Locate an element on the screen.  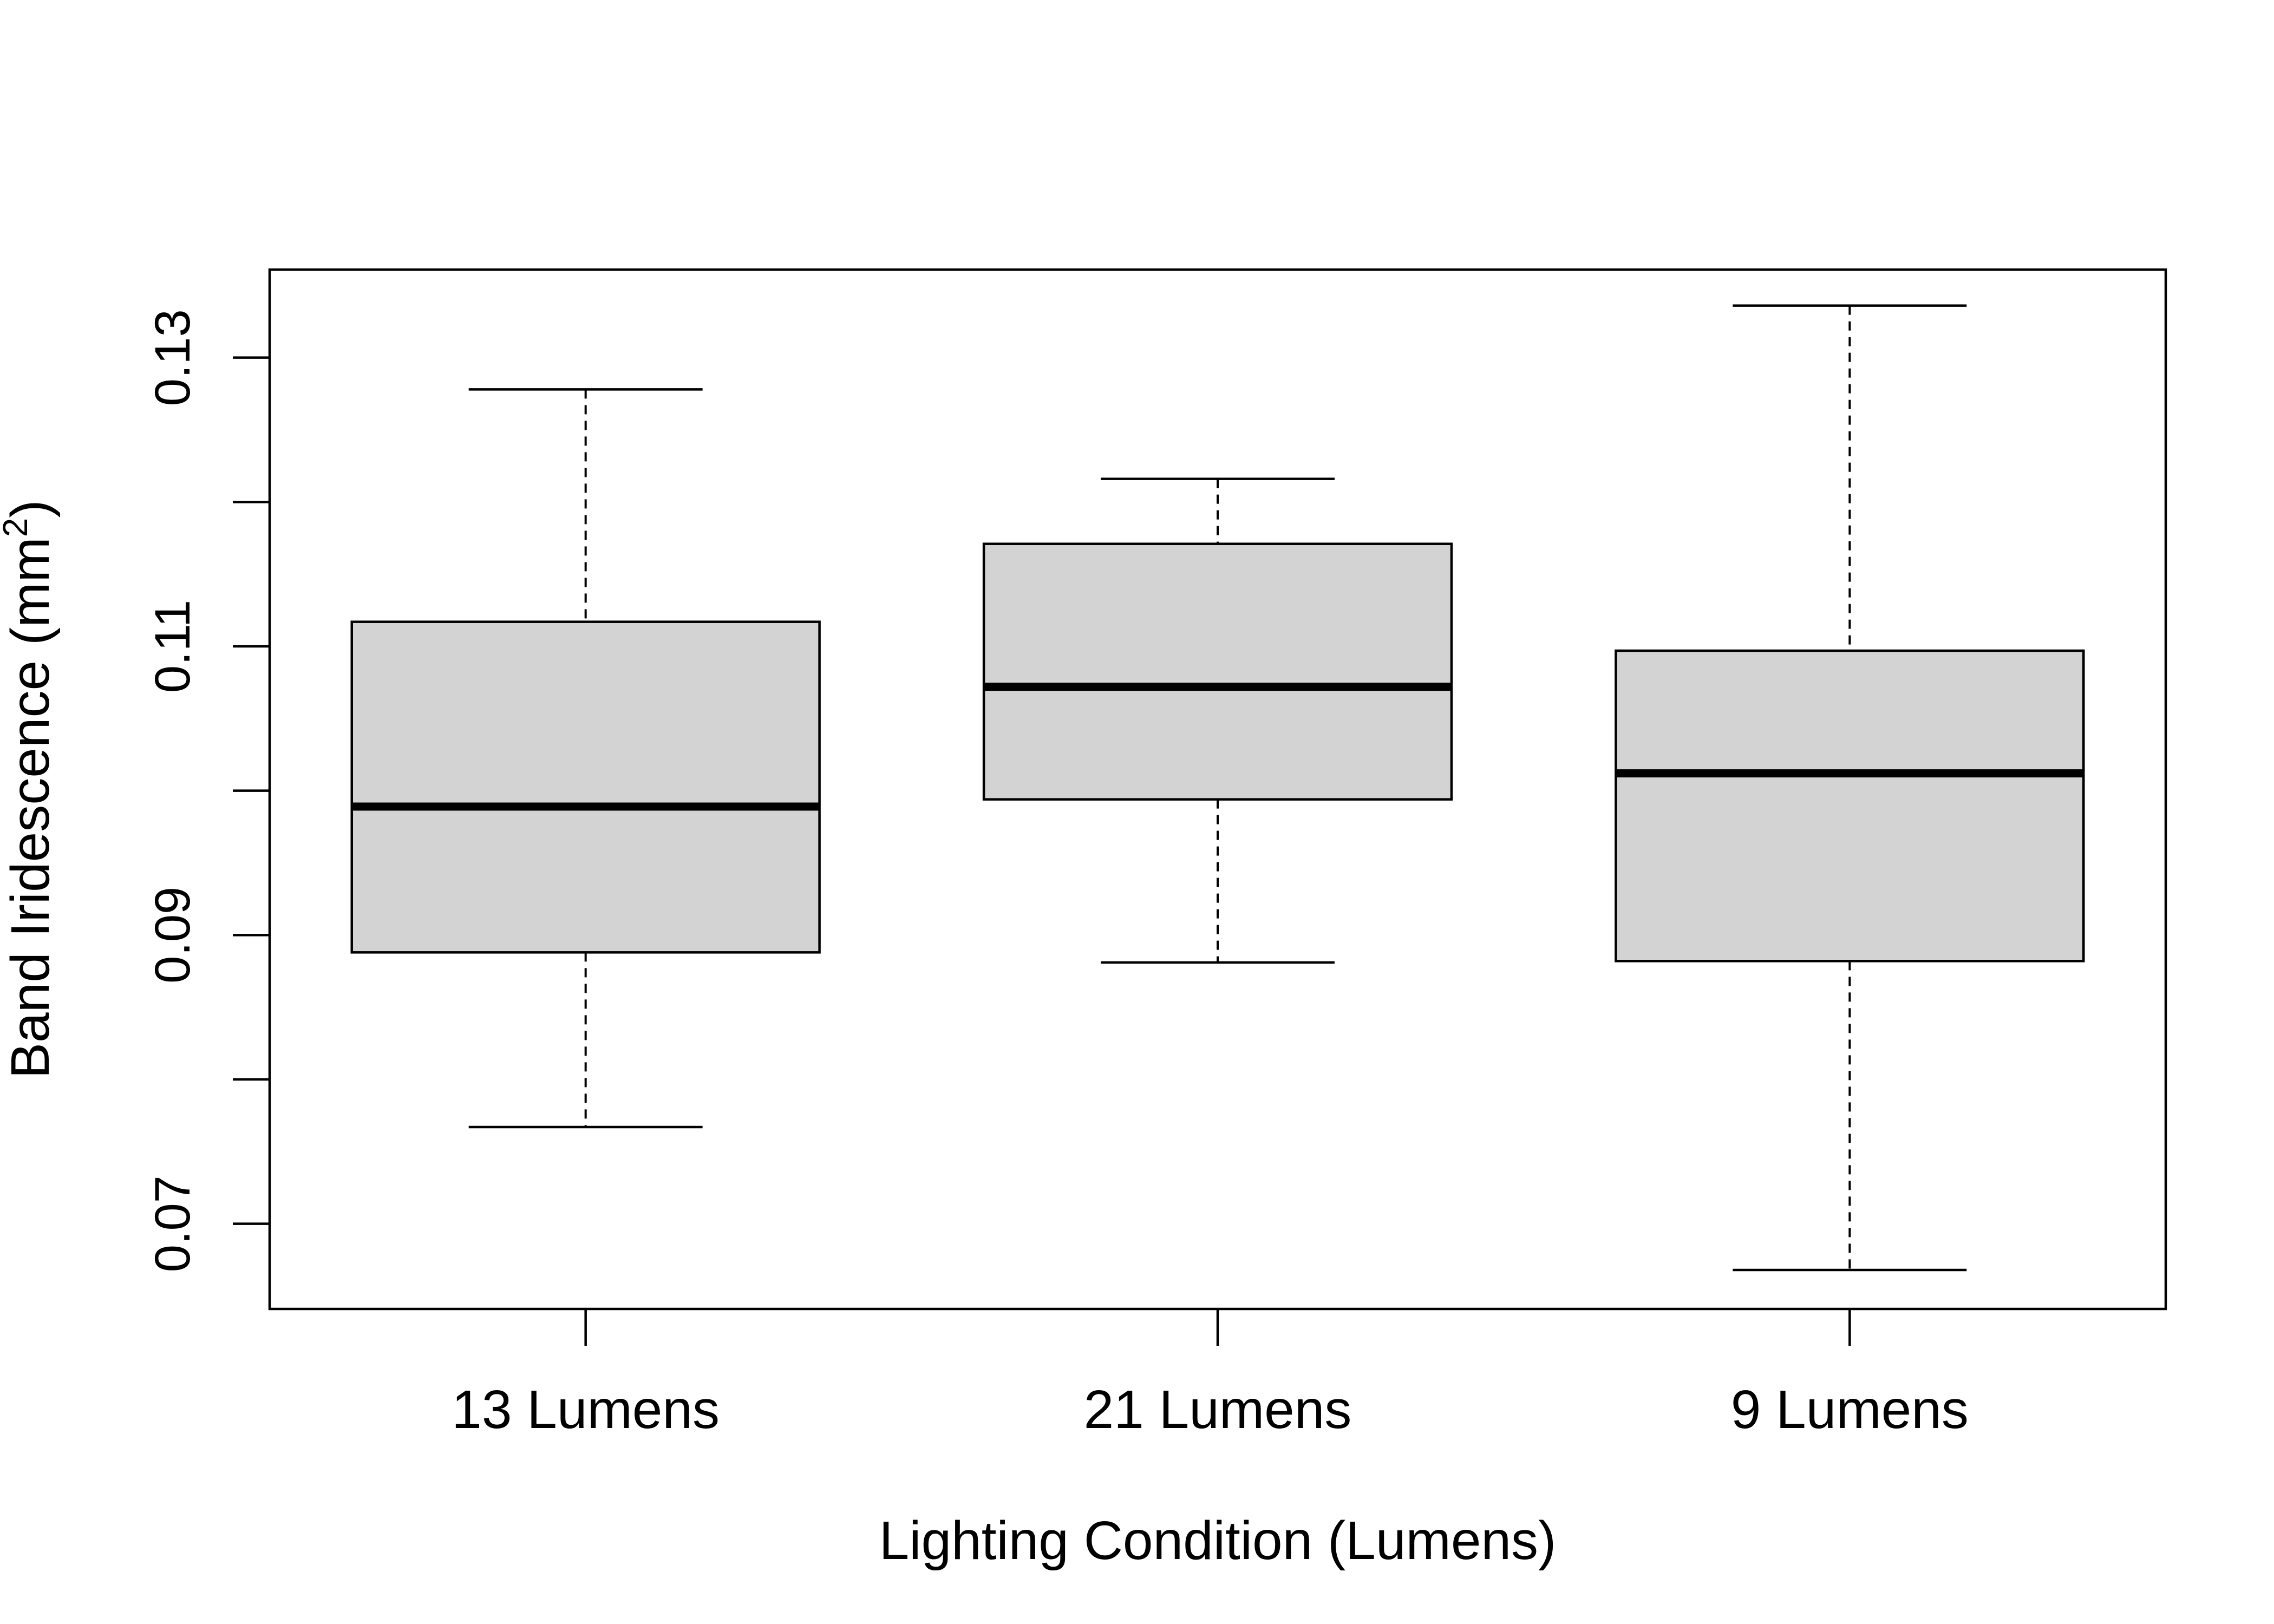
y-axis-title-text: Band Iridescence (mm is located at coordinates (31, 807).